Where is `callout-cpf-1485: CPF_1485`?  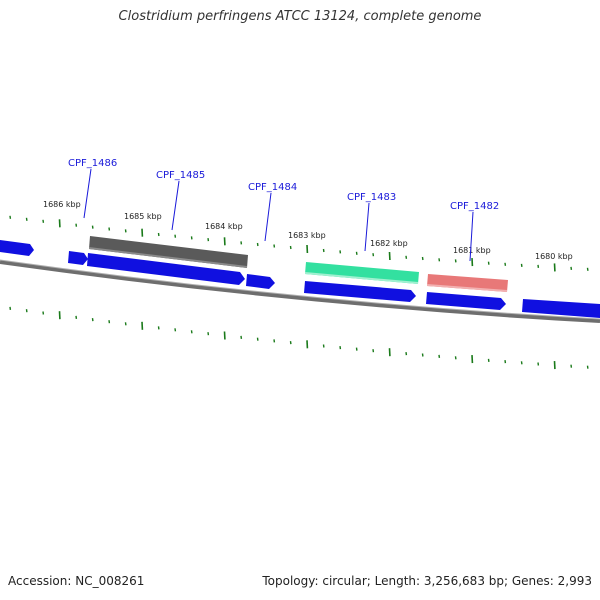
callout-cpf-1485: CPF_1485 is located at coordinates (180, 200).